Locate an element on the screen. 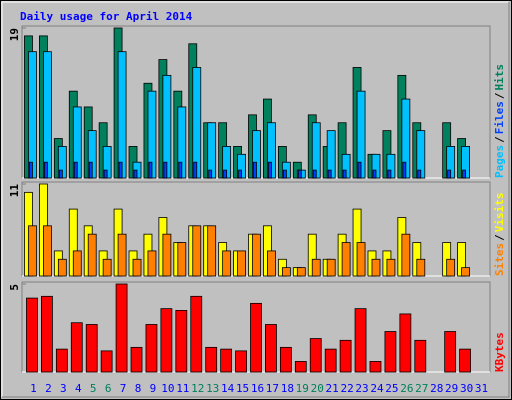 This screenshot has width=512, height=400. legend-entry: Sites is located at coordinates (499, 259).